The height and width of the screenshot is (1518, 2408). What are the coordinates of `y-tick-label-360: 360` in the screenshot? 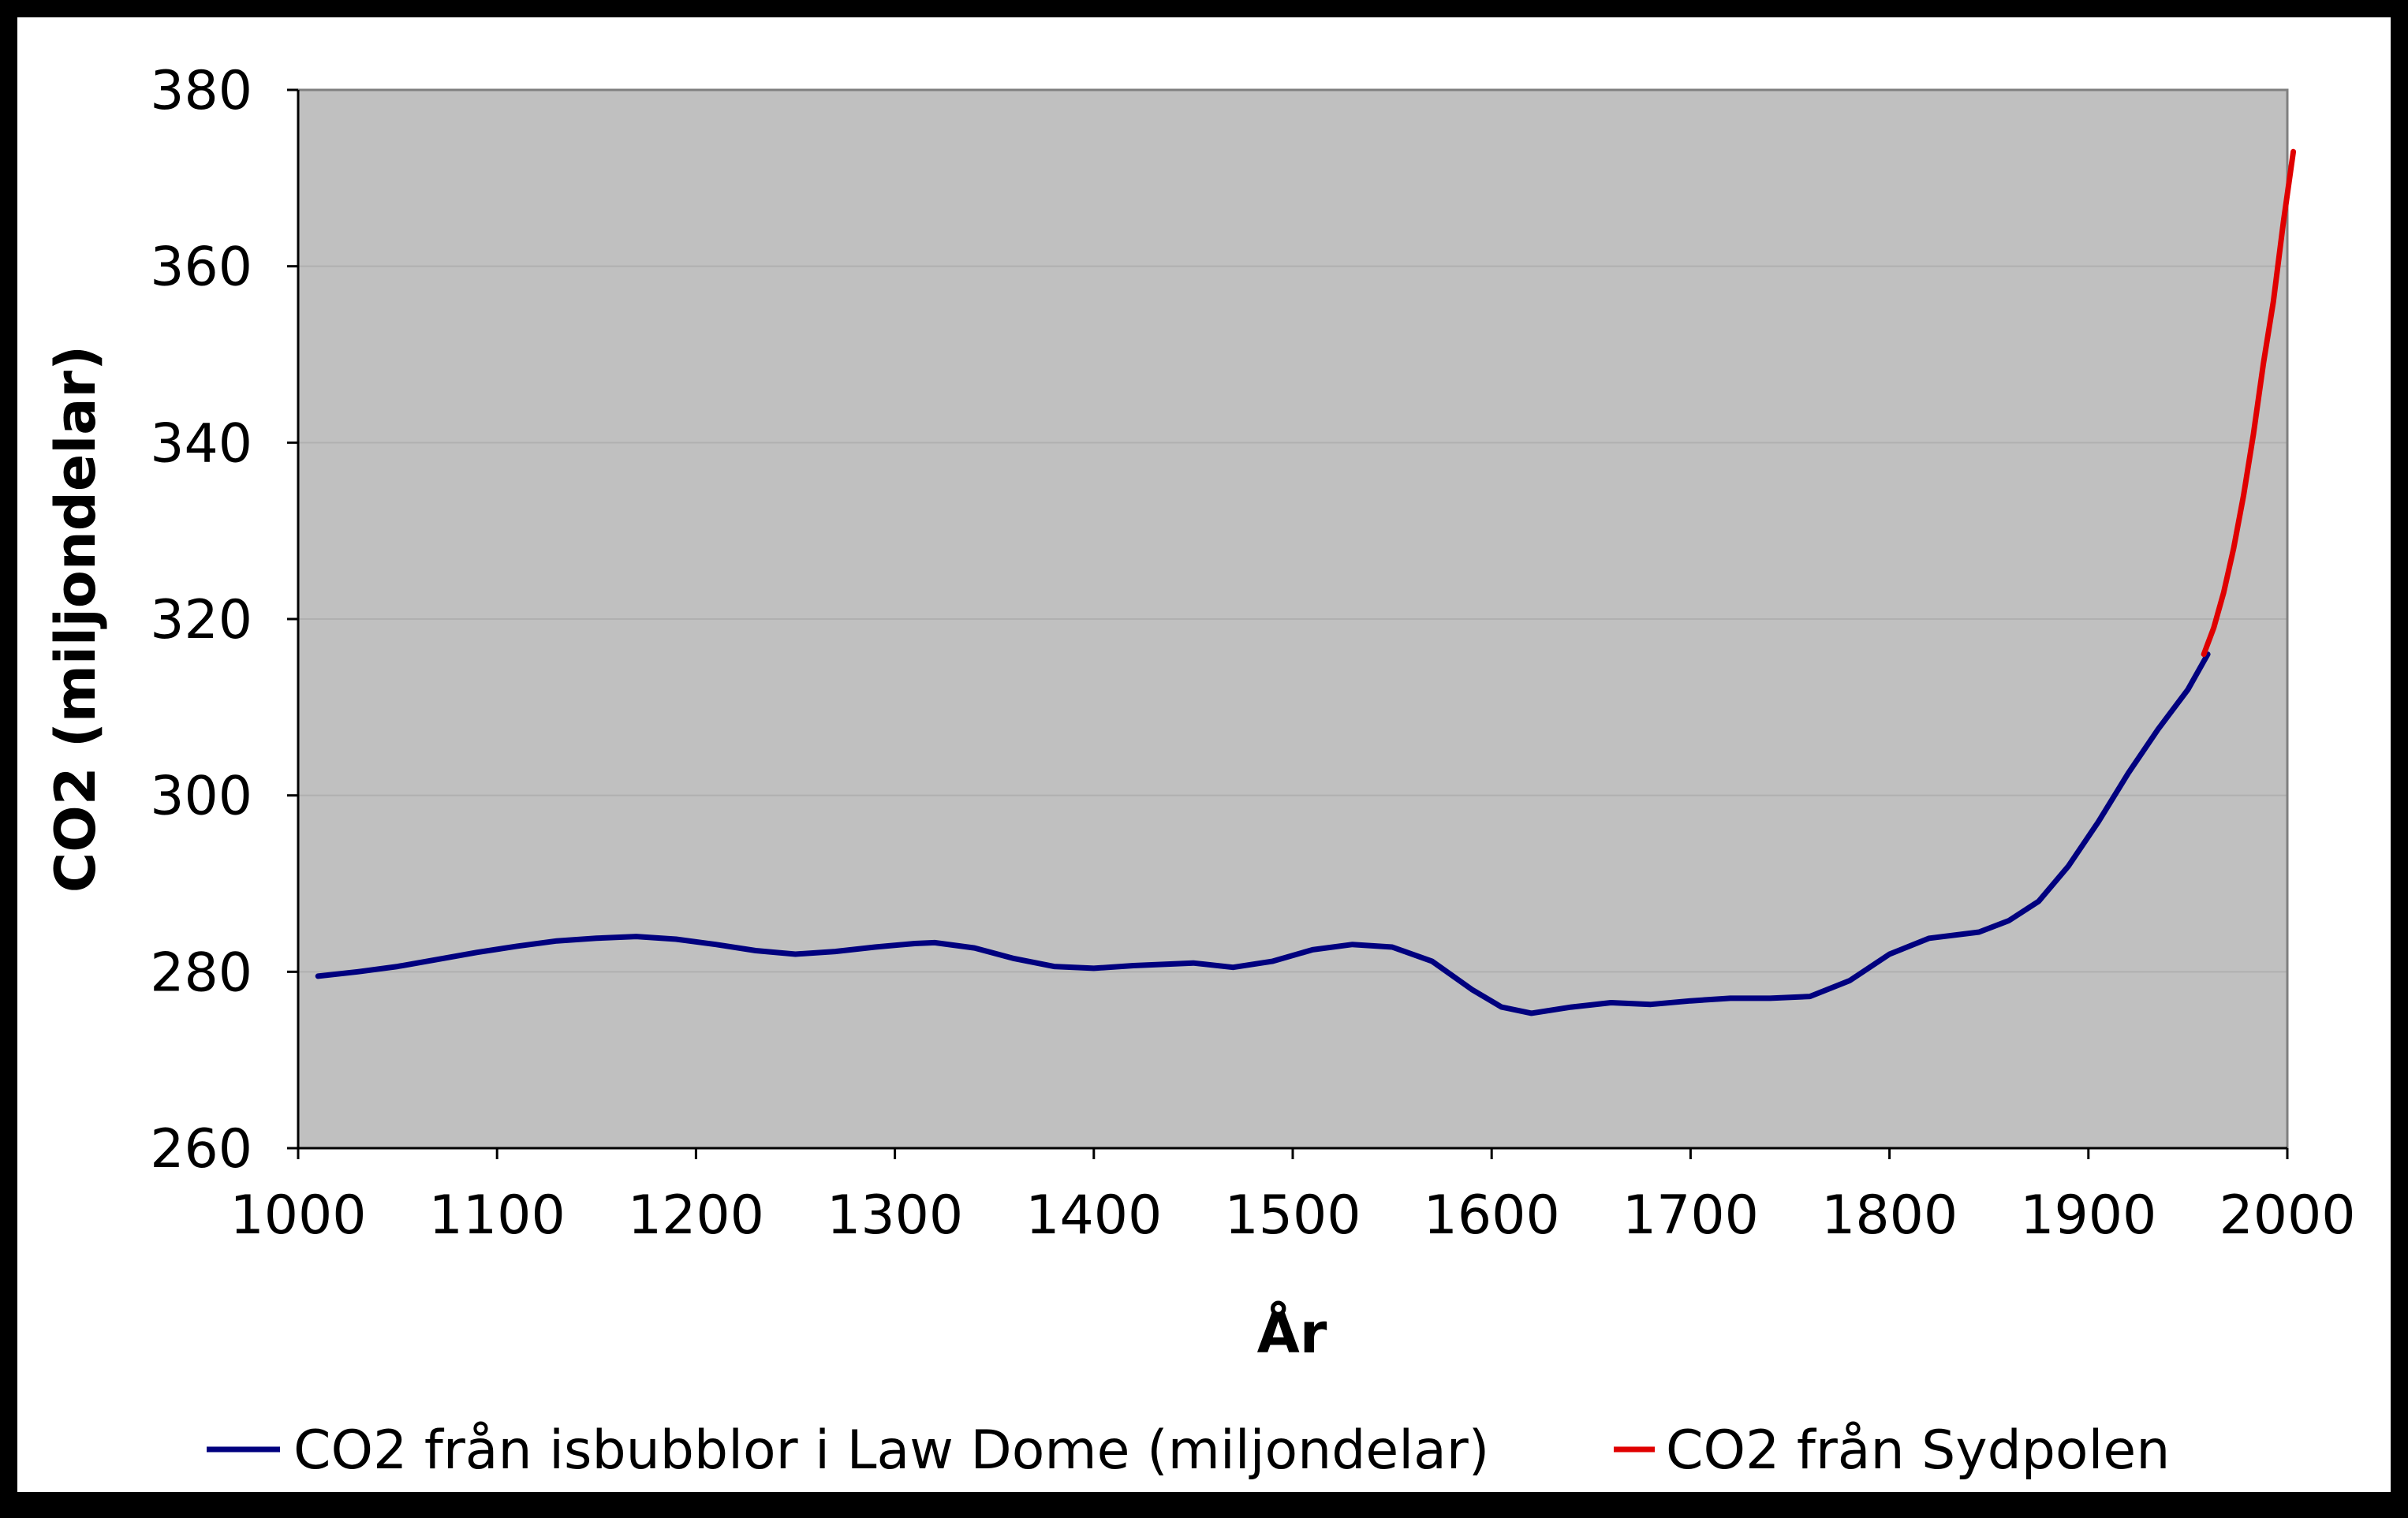 It's located at (201, 268).